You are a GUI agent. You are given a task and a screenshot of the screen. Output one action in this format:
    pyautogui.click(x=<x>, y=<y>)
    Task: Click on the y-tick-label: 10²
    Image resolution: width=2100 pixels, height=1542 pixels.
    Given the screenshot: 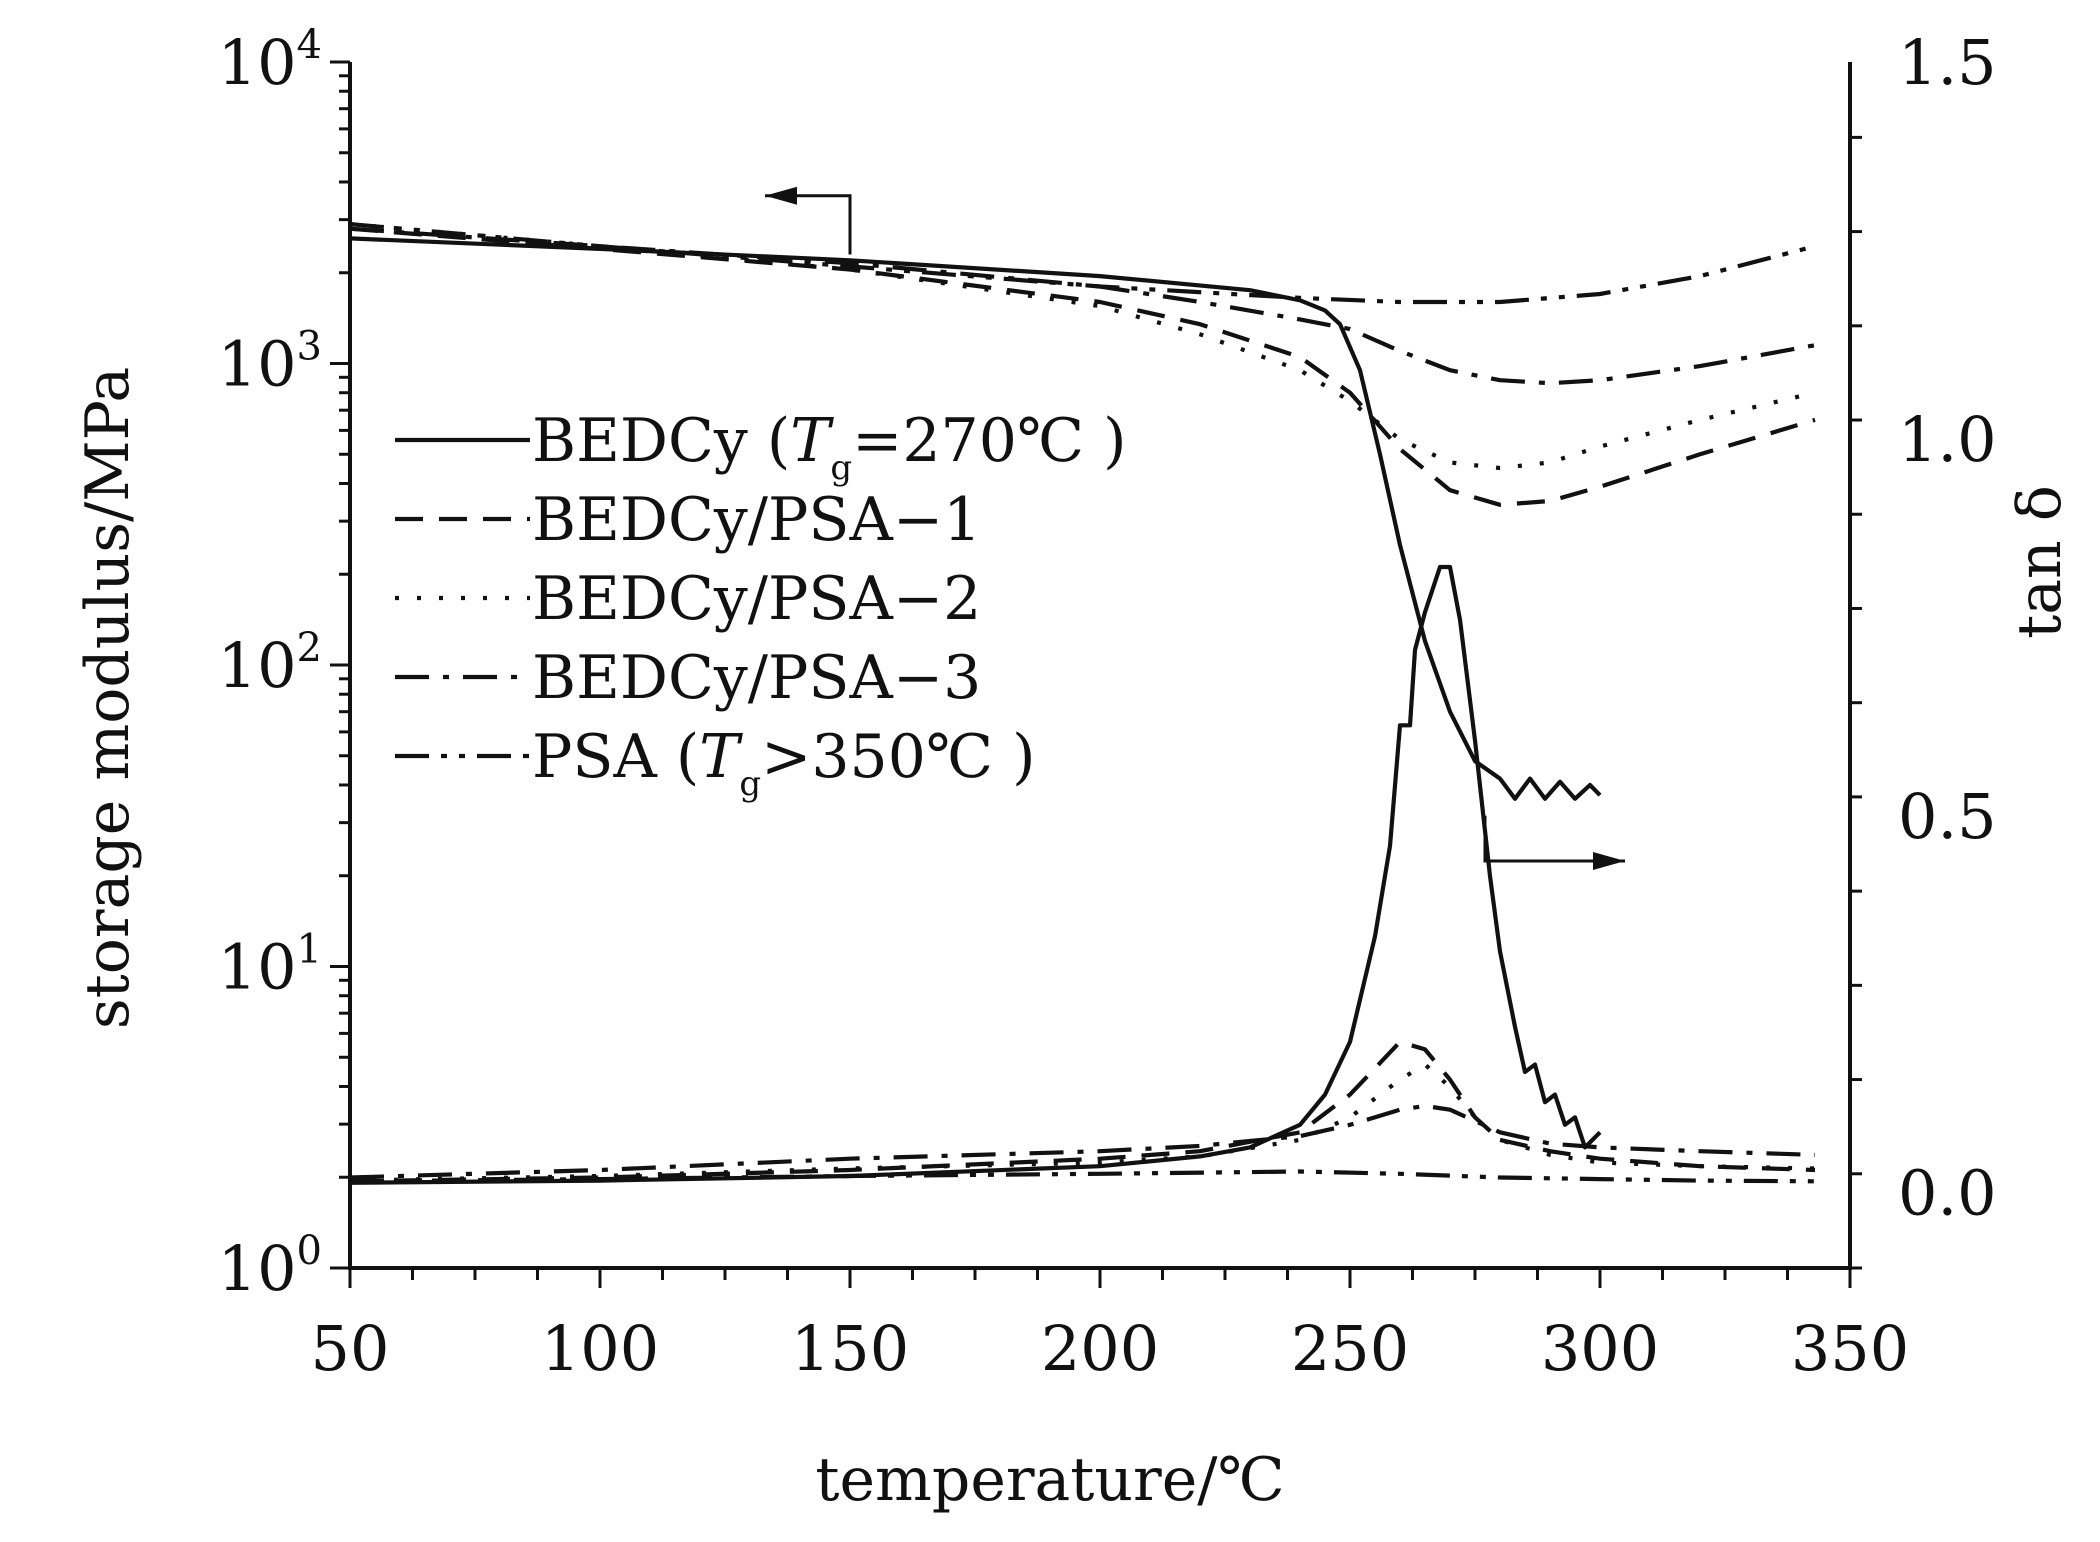 What is the action you would take?
    pyautogui.click(x=270, y=663)
    